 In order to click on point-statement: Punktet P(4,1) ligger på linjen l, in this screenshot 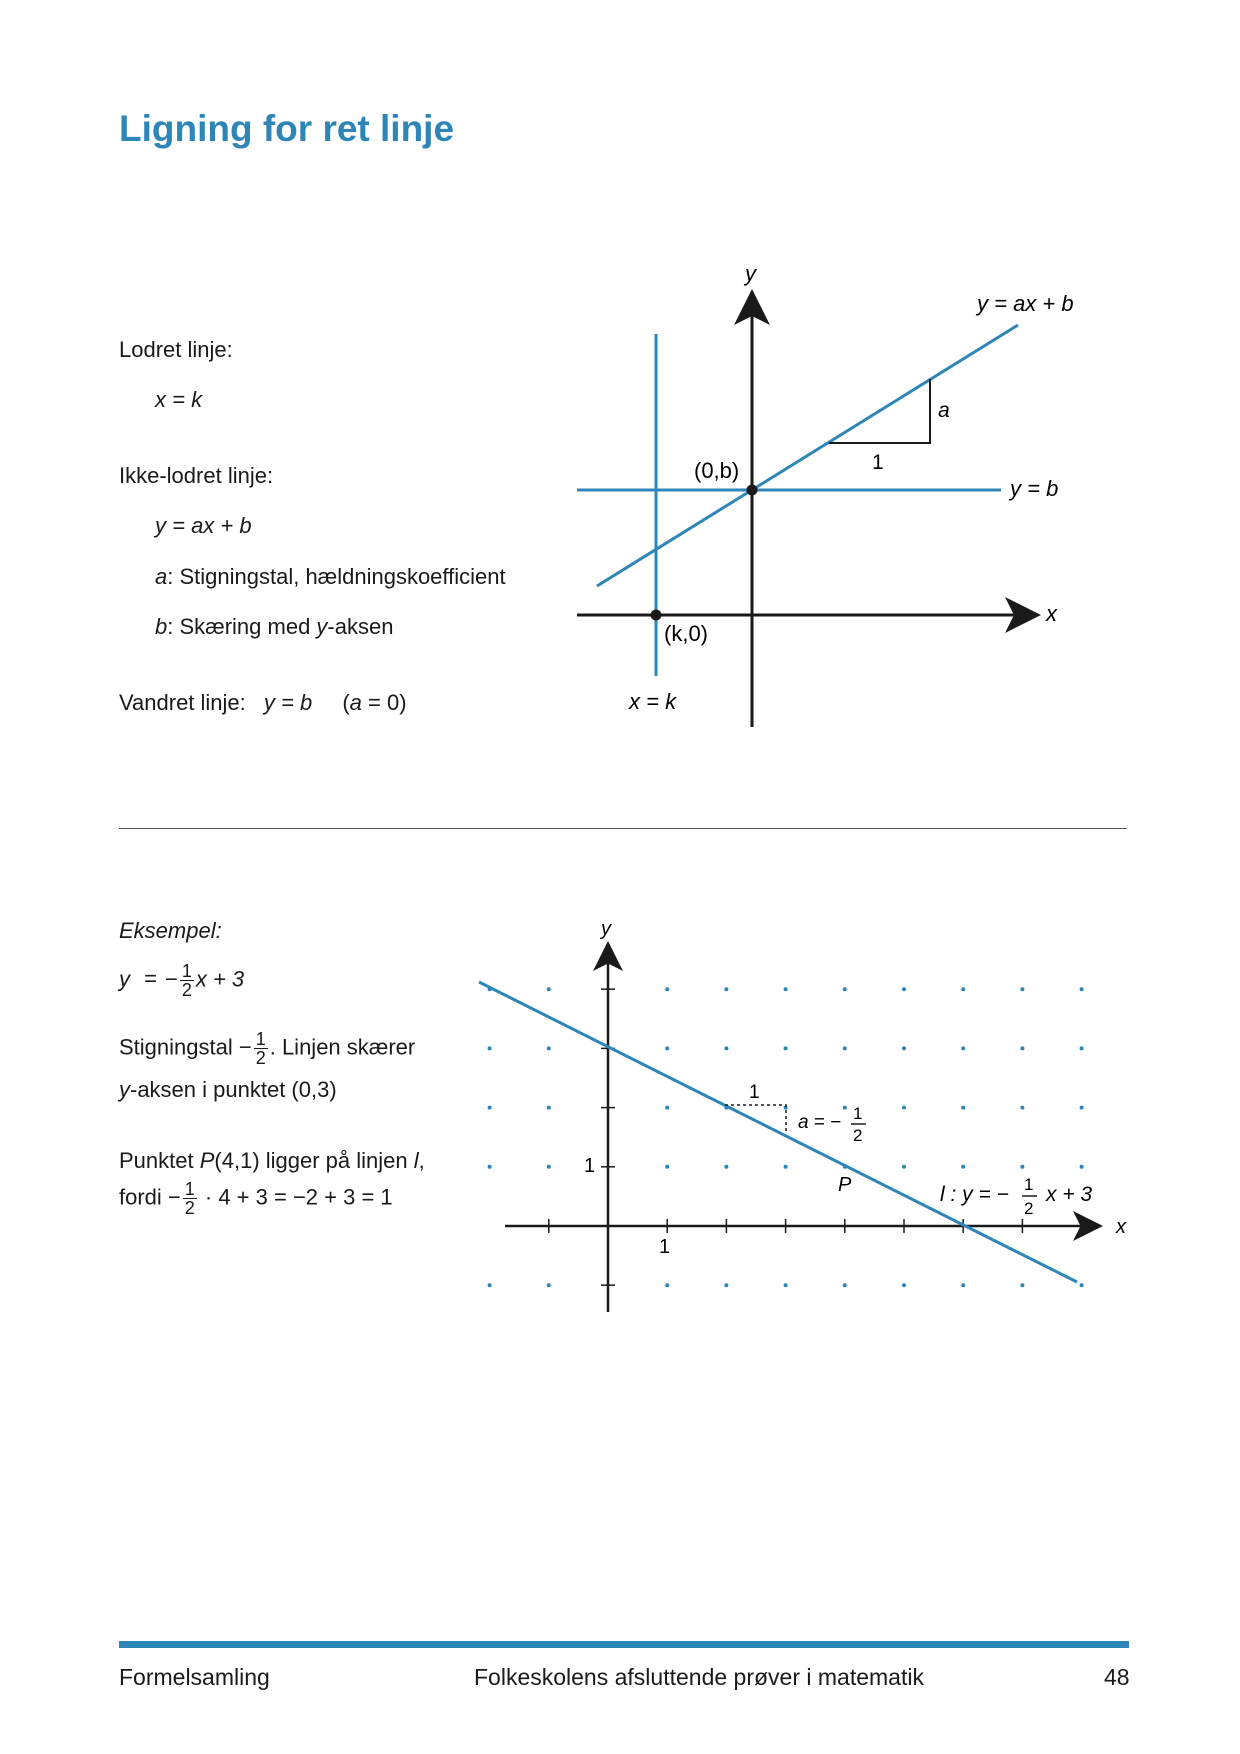, I will do `click(272, 1161)`.